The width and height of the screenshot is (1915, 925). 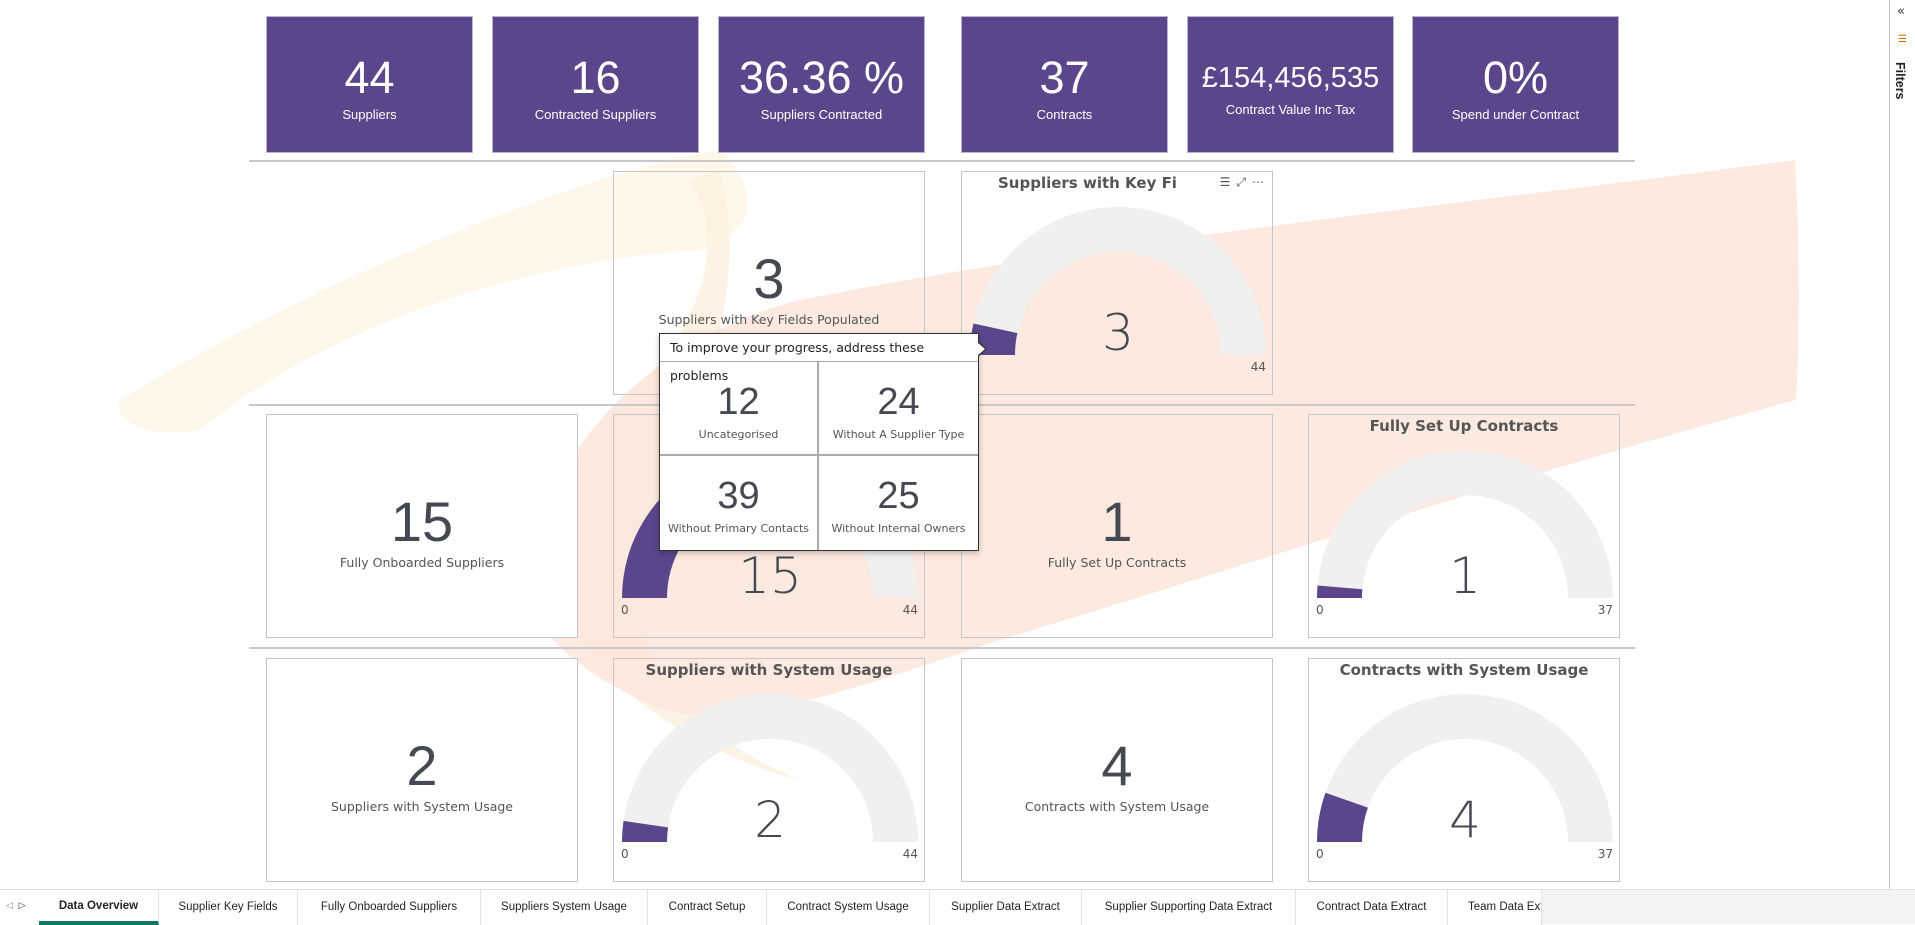 What do you see at coordinates (1372, 907) in the screenshot?
I see `tab-contract-data-extract: Contract Data Extract` at bounding box center [1372, 907].